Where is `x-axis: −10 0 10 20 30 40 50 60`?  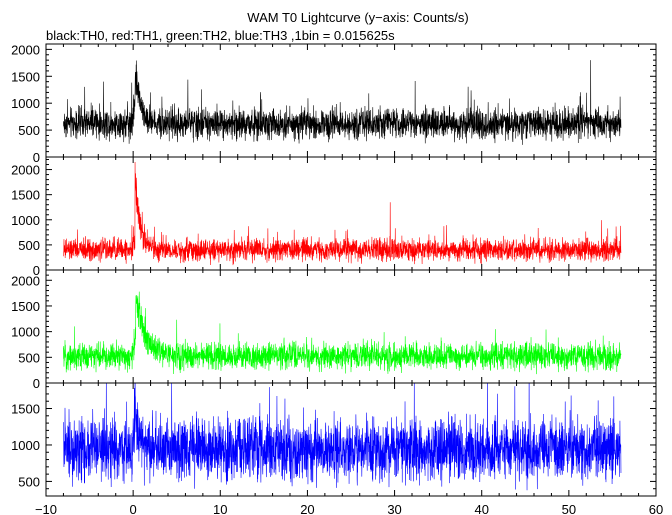 x-axis: −10 0 10 20 30 40 50 60 is located at coordinates (349, 508).